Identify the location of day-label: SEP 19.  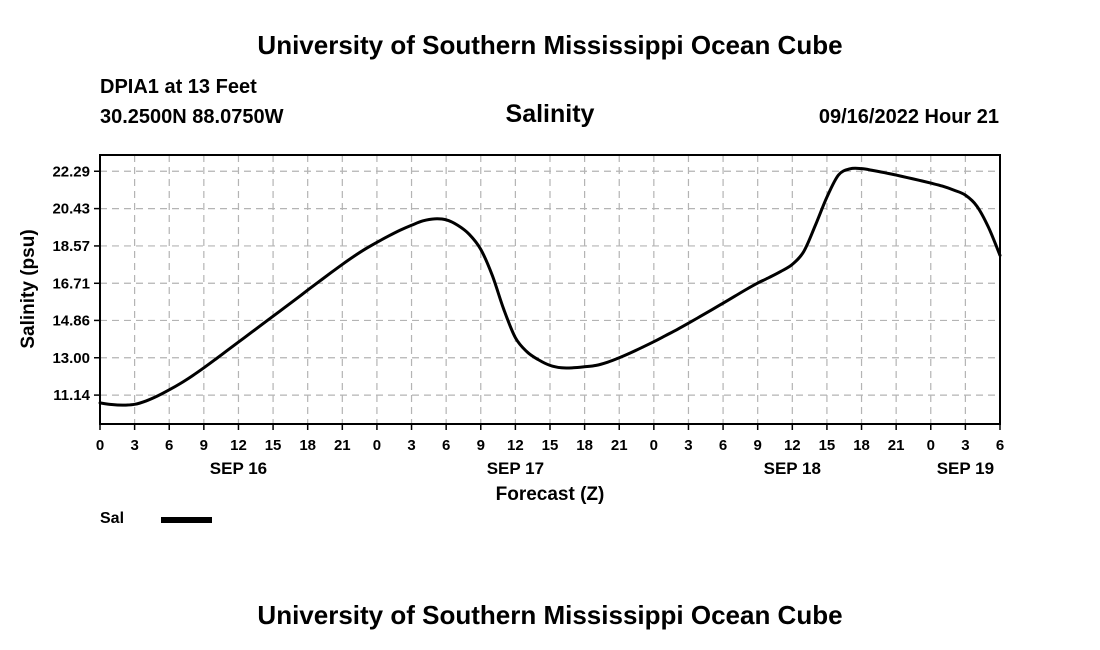
(965, 468).